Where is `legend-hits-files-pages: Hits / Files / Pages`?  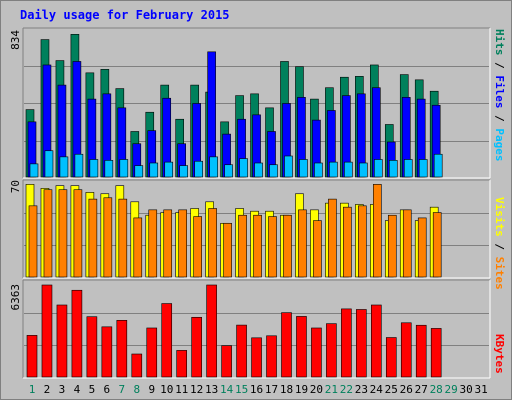 legend-hits-files-pages: Hits / Files / Pages is located at coordinates (499, 95).